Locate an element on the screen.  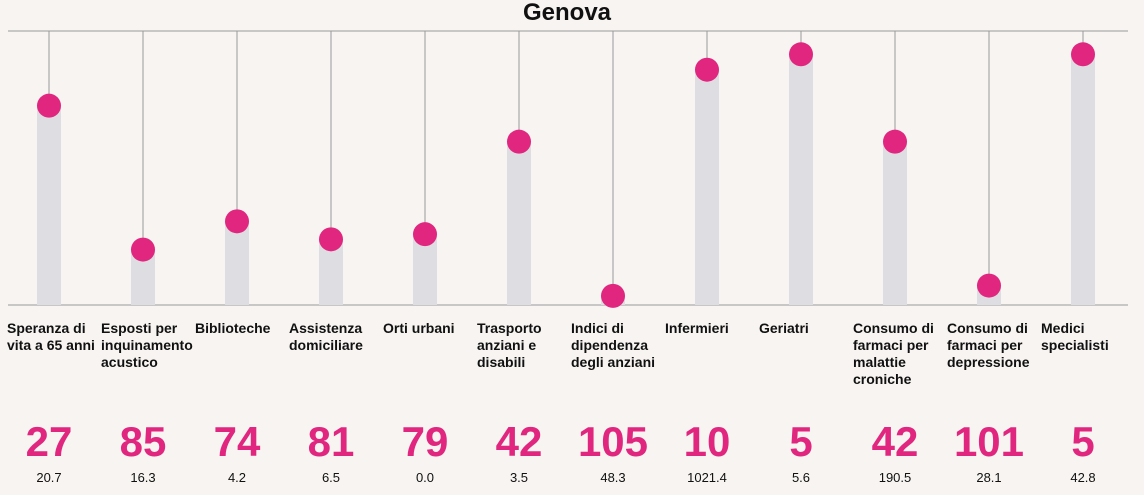
category-label: Speranza di vita a 65 anni is located at coordinates (51, 336).